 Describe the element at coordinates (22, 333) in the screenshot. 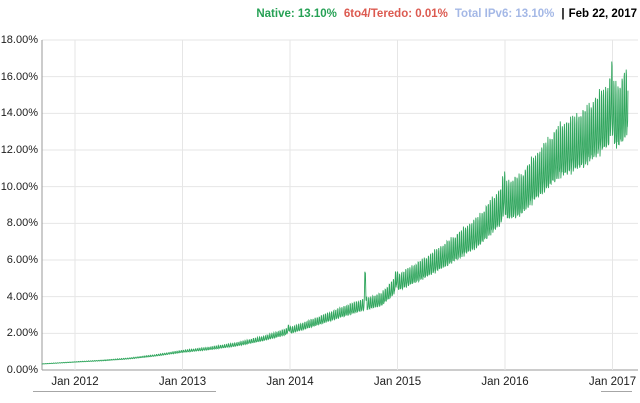

I see `y-axis-tick-label: 2.00%` at that location.